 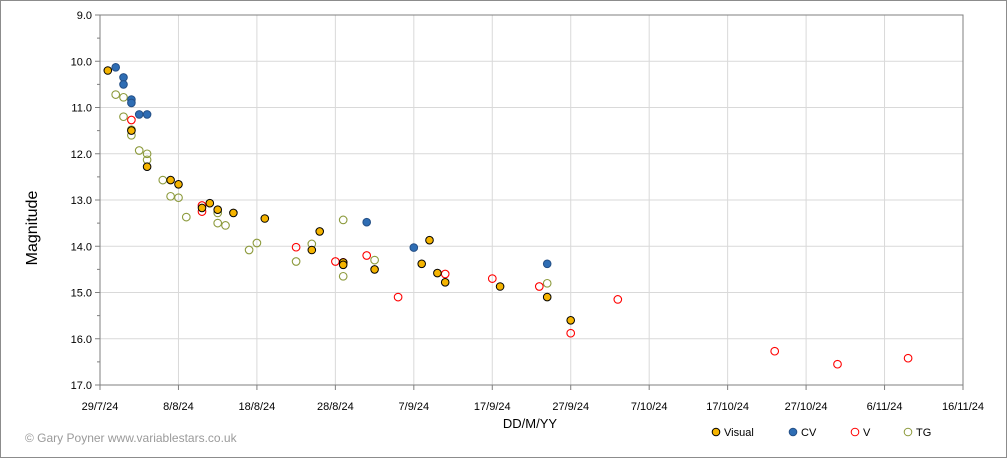 I want to click on y-tick-label: 12.0, so click(x=81, y=155).